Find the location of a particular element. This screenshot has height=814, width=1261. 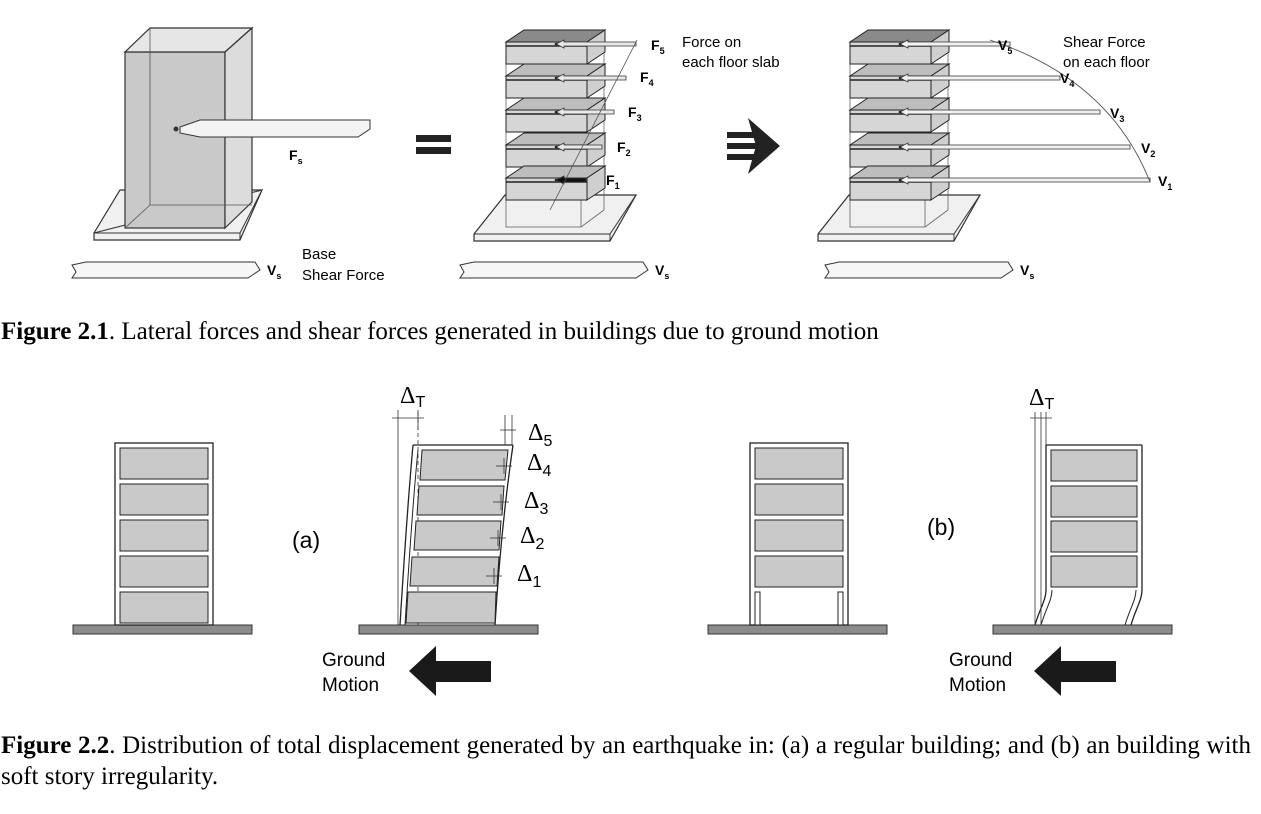

shear-force-2: V2 is located at coordinates (1148, 149).